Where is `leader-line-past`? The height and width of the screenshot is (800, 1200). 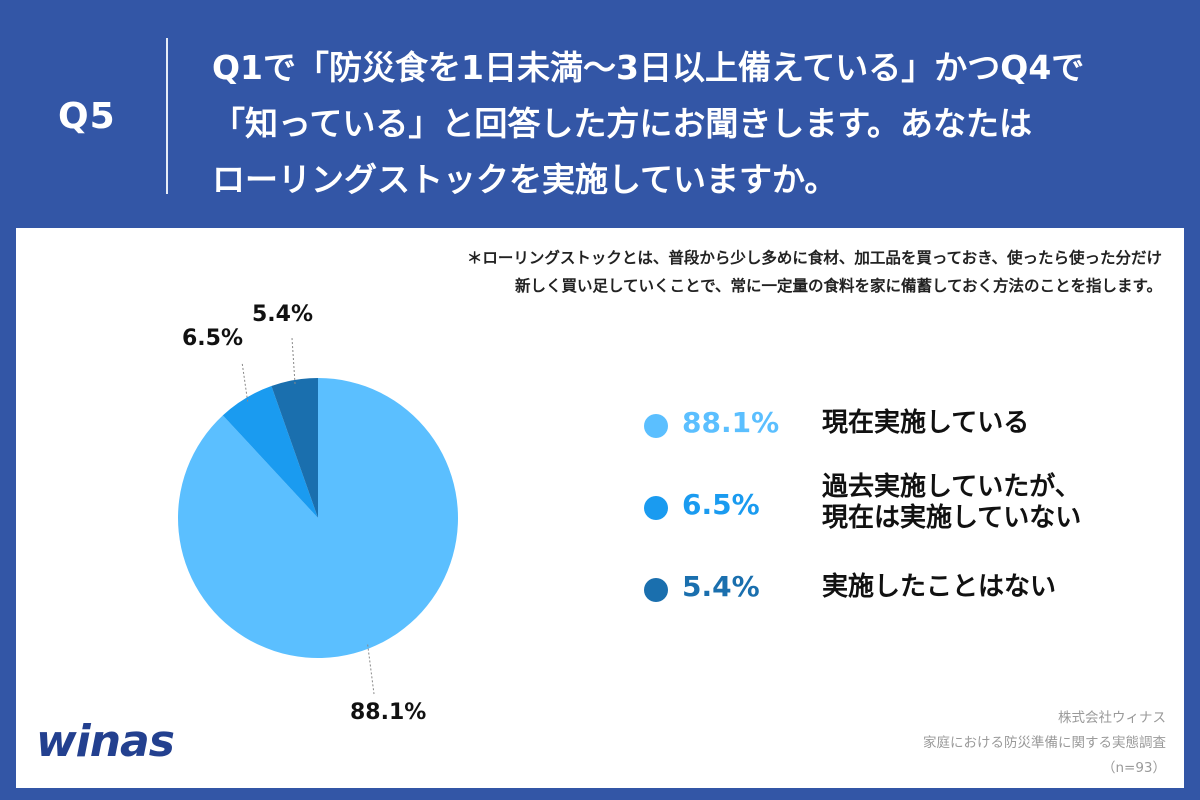
leader-line-past is located at coordinates (245, 381).